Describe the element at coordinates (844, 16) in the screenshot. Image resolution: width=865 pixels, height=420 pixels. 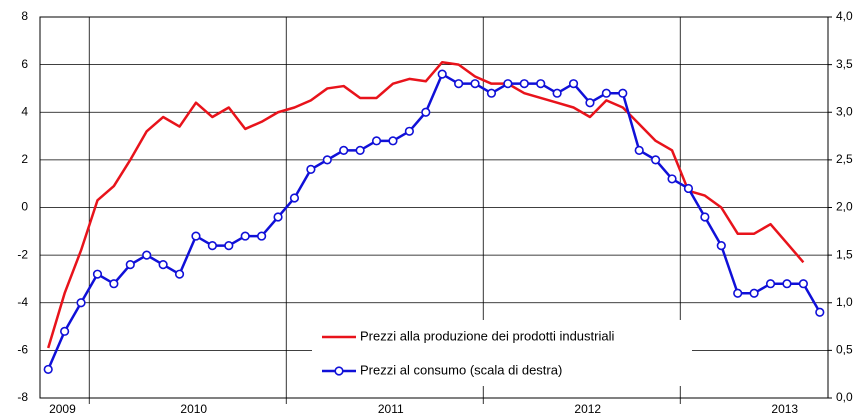
I see `y2-tick-label: 4,0` at that location.